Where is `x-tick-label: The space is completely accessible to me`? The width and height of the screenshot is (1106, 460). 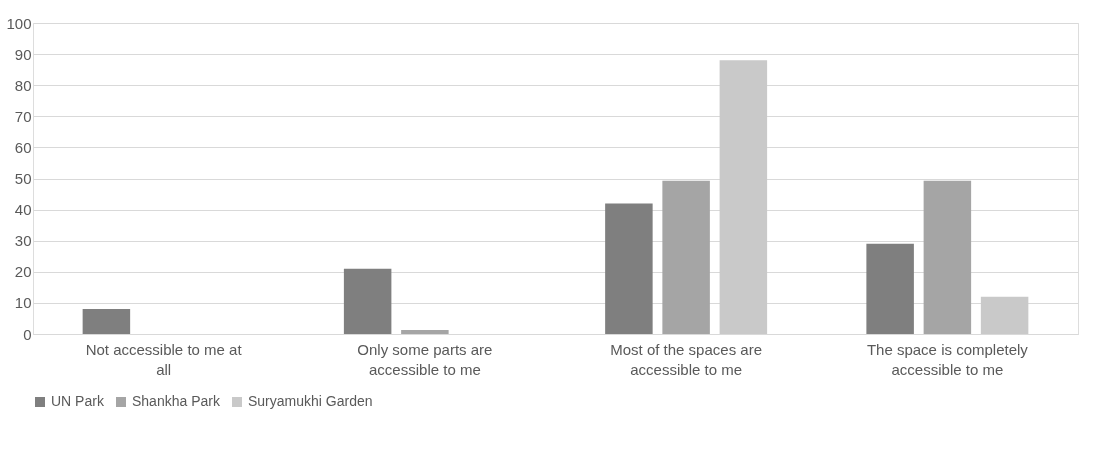 x-tick-label: The space is completely accessible to me is located at coordinates (947, 359).